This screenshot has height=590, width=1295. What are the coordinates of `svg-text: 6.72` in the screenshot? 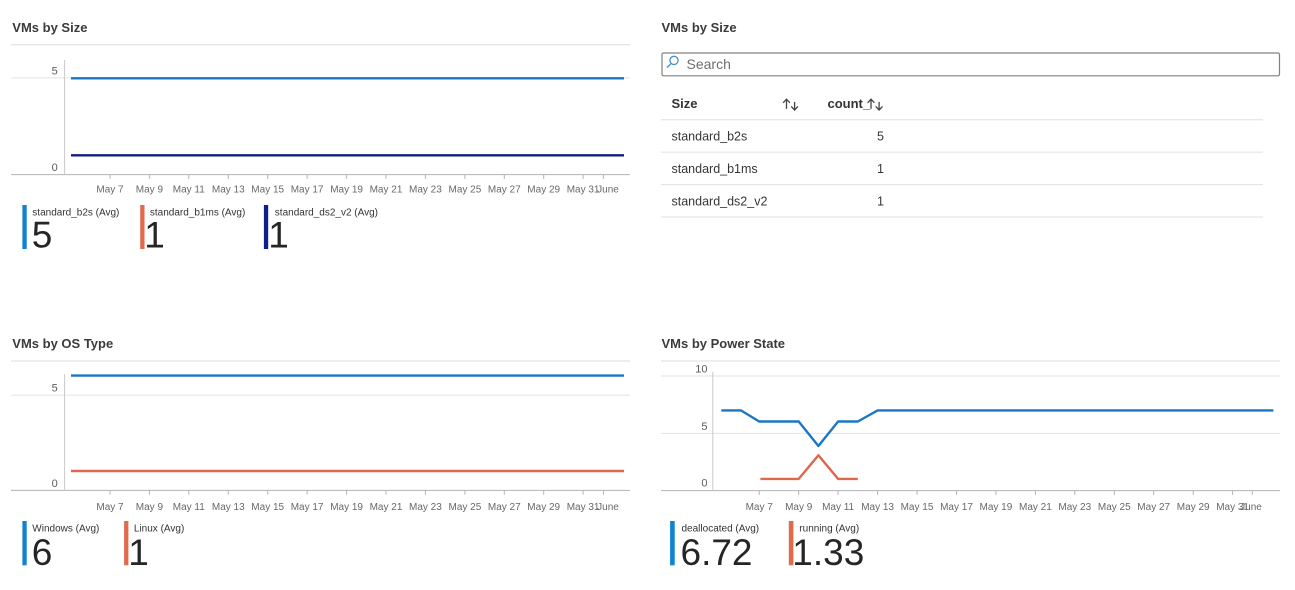 It's located at (717, 552).